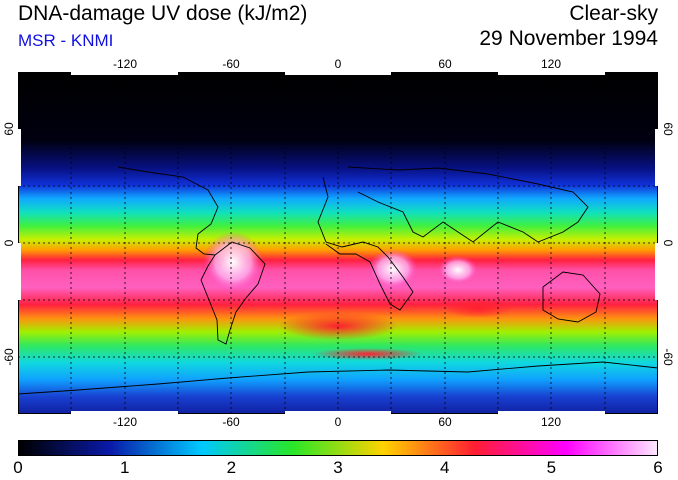 The height and width of the screenshot is (480, 678). I want to click on lat-labels-right: 60 0 -60, so click(668, 244).